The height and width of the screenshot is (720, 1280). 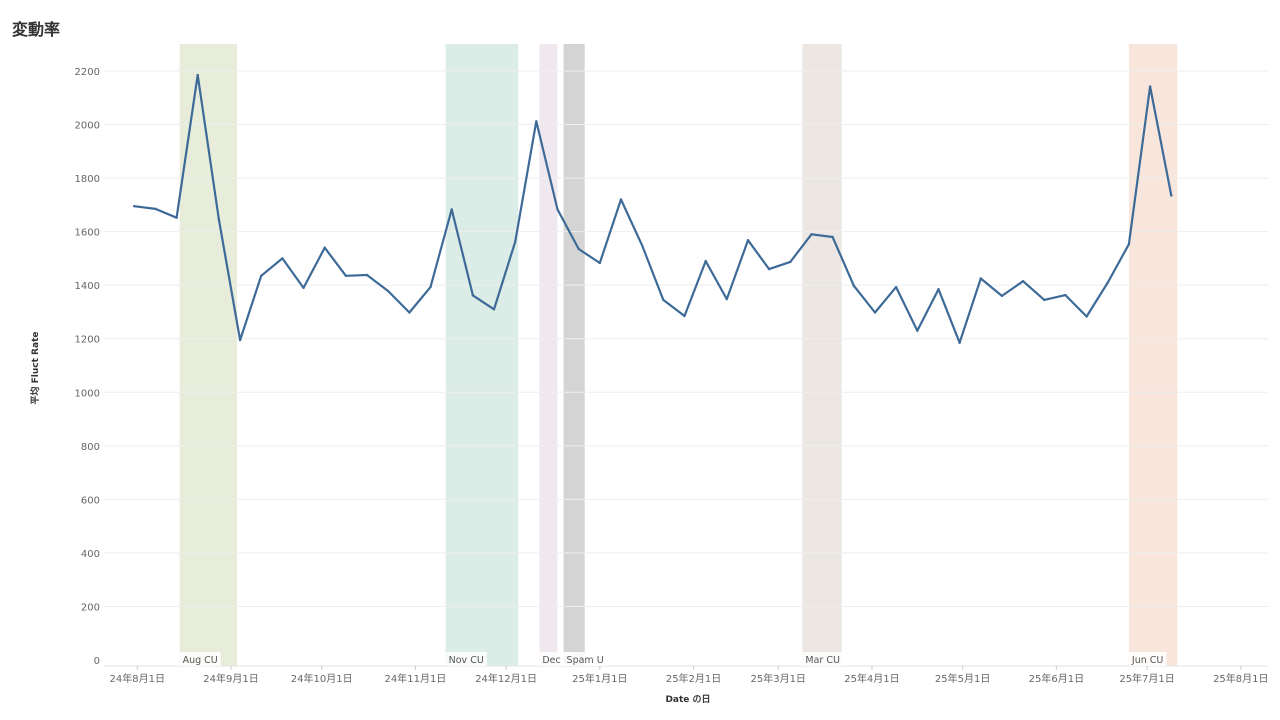 I want to click on x-tick-label: 24年12月1日, so click(x=506, y=678).